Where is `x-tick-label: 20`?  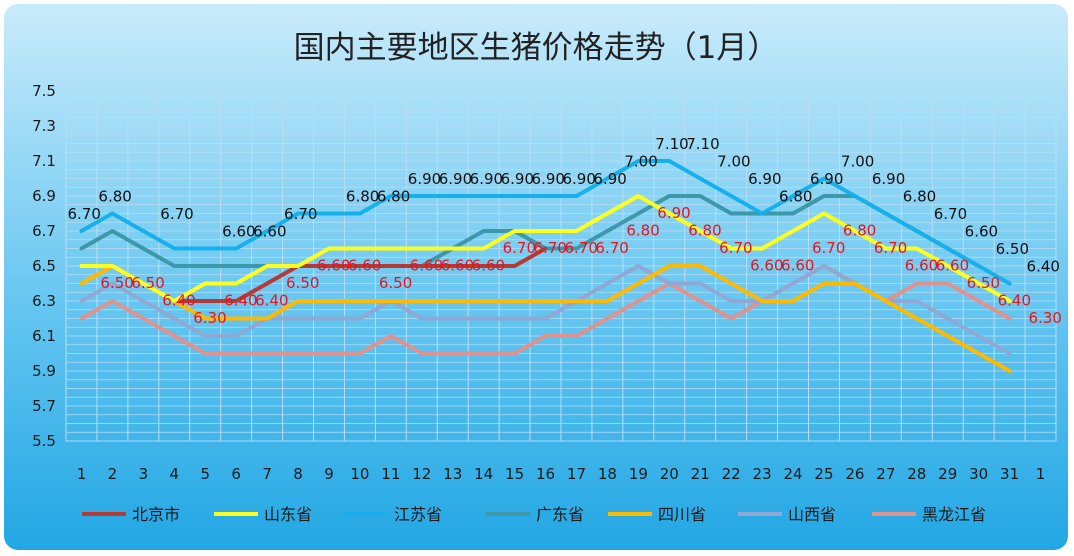 x-tick-label: 20 is located at coordinates (669, 474).